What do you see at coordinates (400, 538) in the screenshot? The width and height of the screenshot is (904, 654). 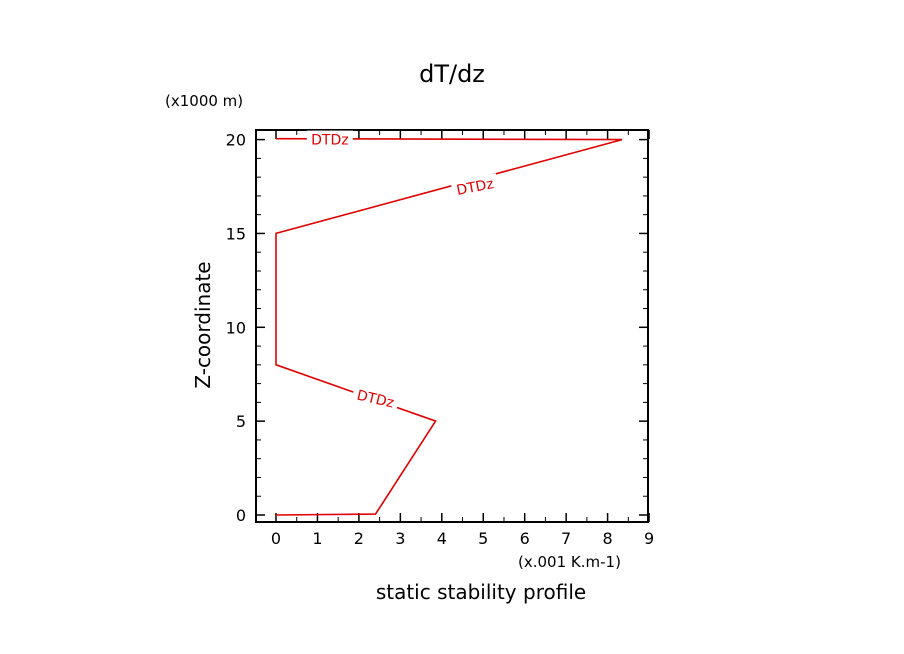 I see `x-tick-label: 3` at bounding box center [400, 538].